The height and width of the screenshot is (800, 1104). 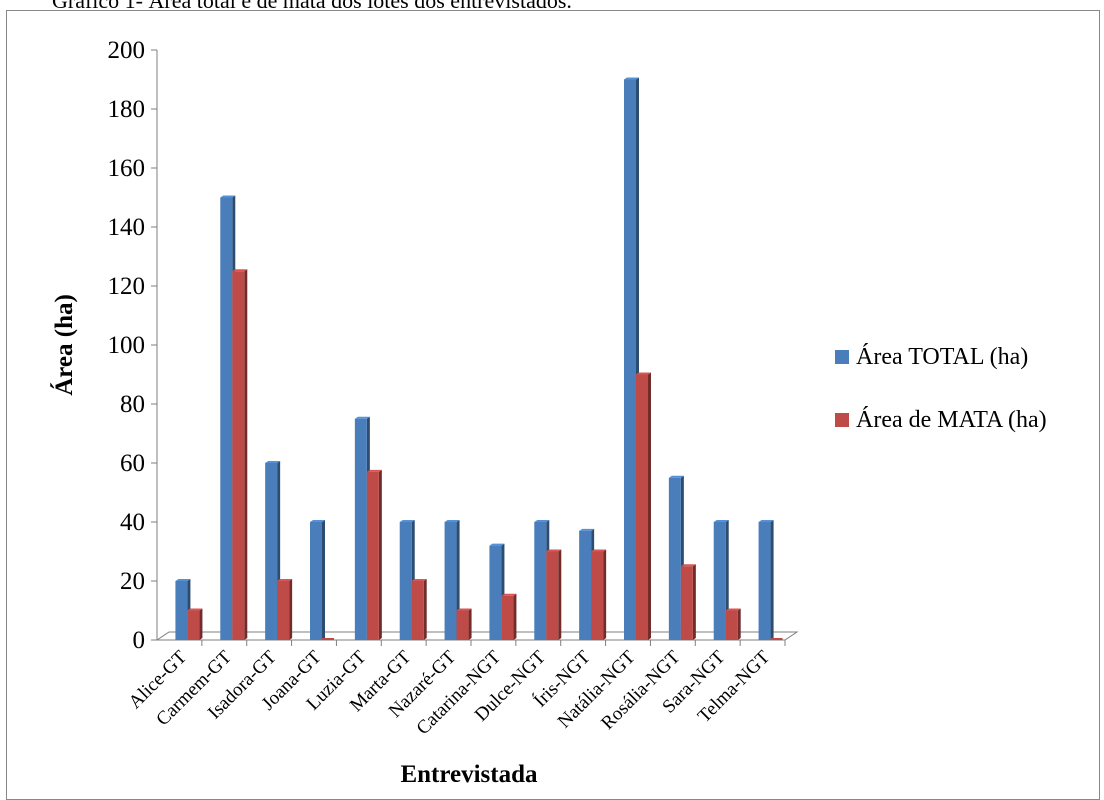 I want to click on y-tick-label: 160, so click(x=127, y=168).